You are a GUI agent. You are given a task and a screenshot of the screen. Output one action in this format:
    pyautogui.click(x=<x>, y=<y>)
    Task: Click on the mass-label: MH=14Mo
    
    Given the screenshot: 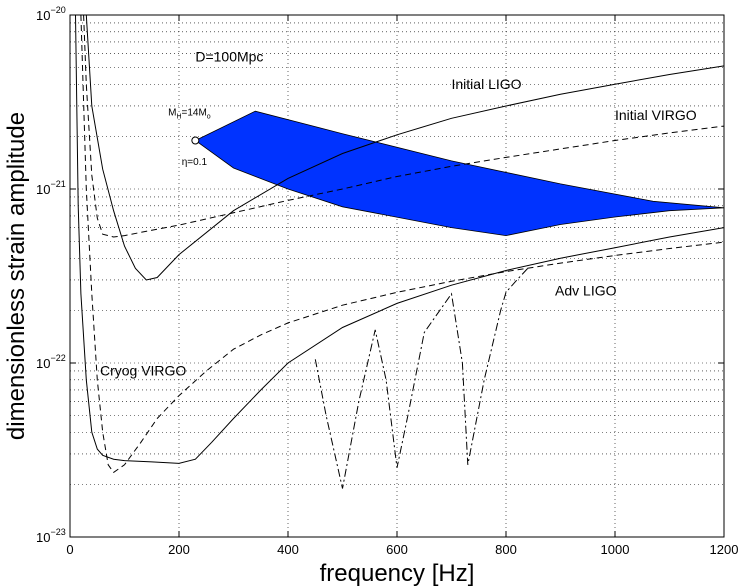 What is the action you would take?
    pyautogui.click(x=189, y=113)
    